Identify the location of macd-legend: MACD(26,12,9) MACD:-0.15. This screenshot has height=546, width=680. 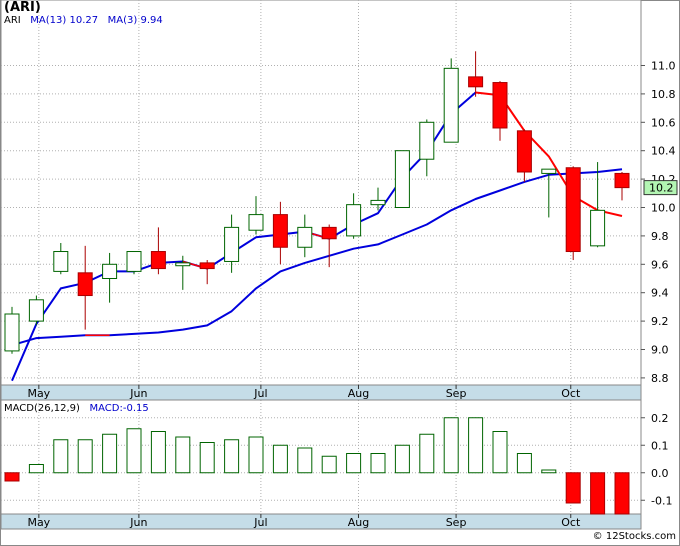
(76, 408).